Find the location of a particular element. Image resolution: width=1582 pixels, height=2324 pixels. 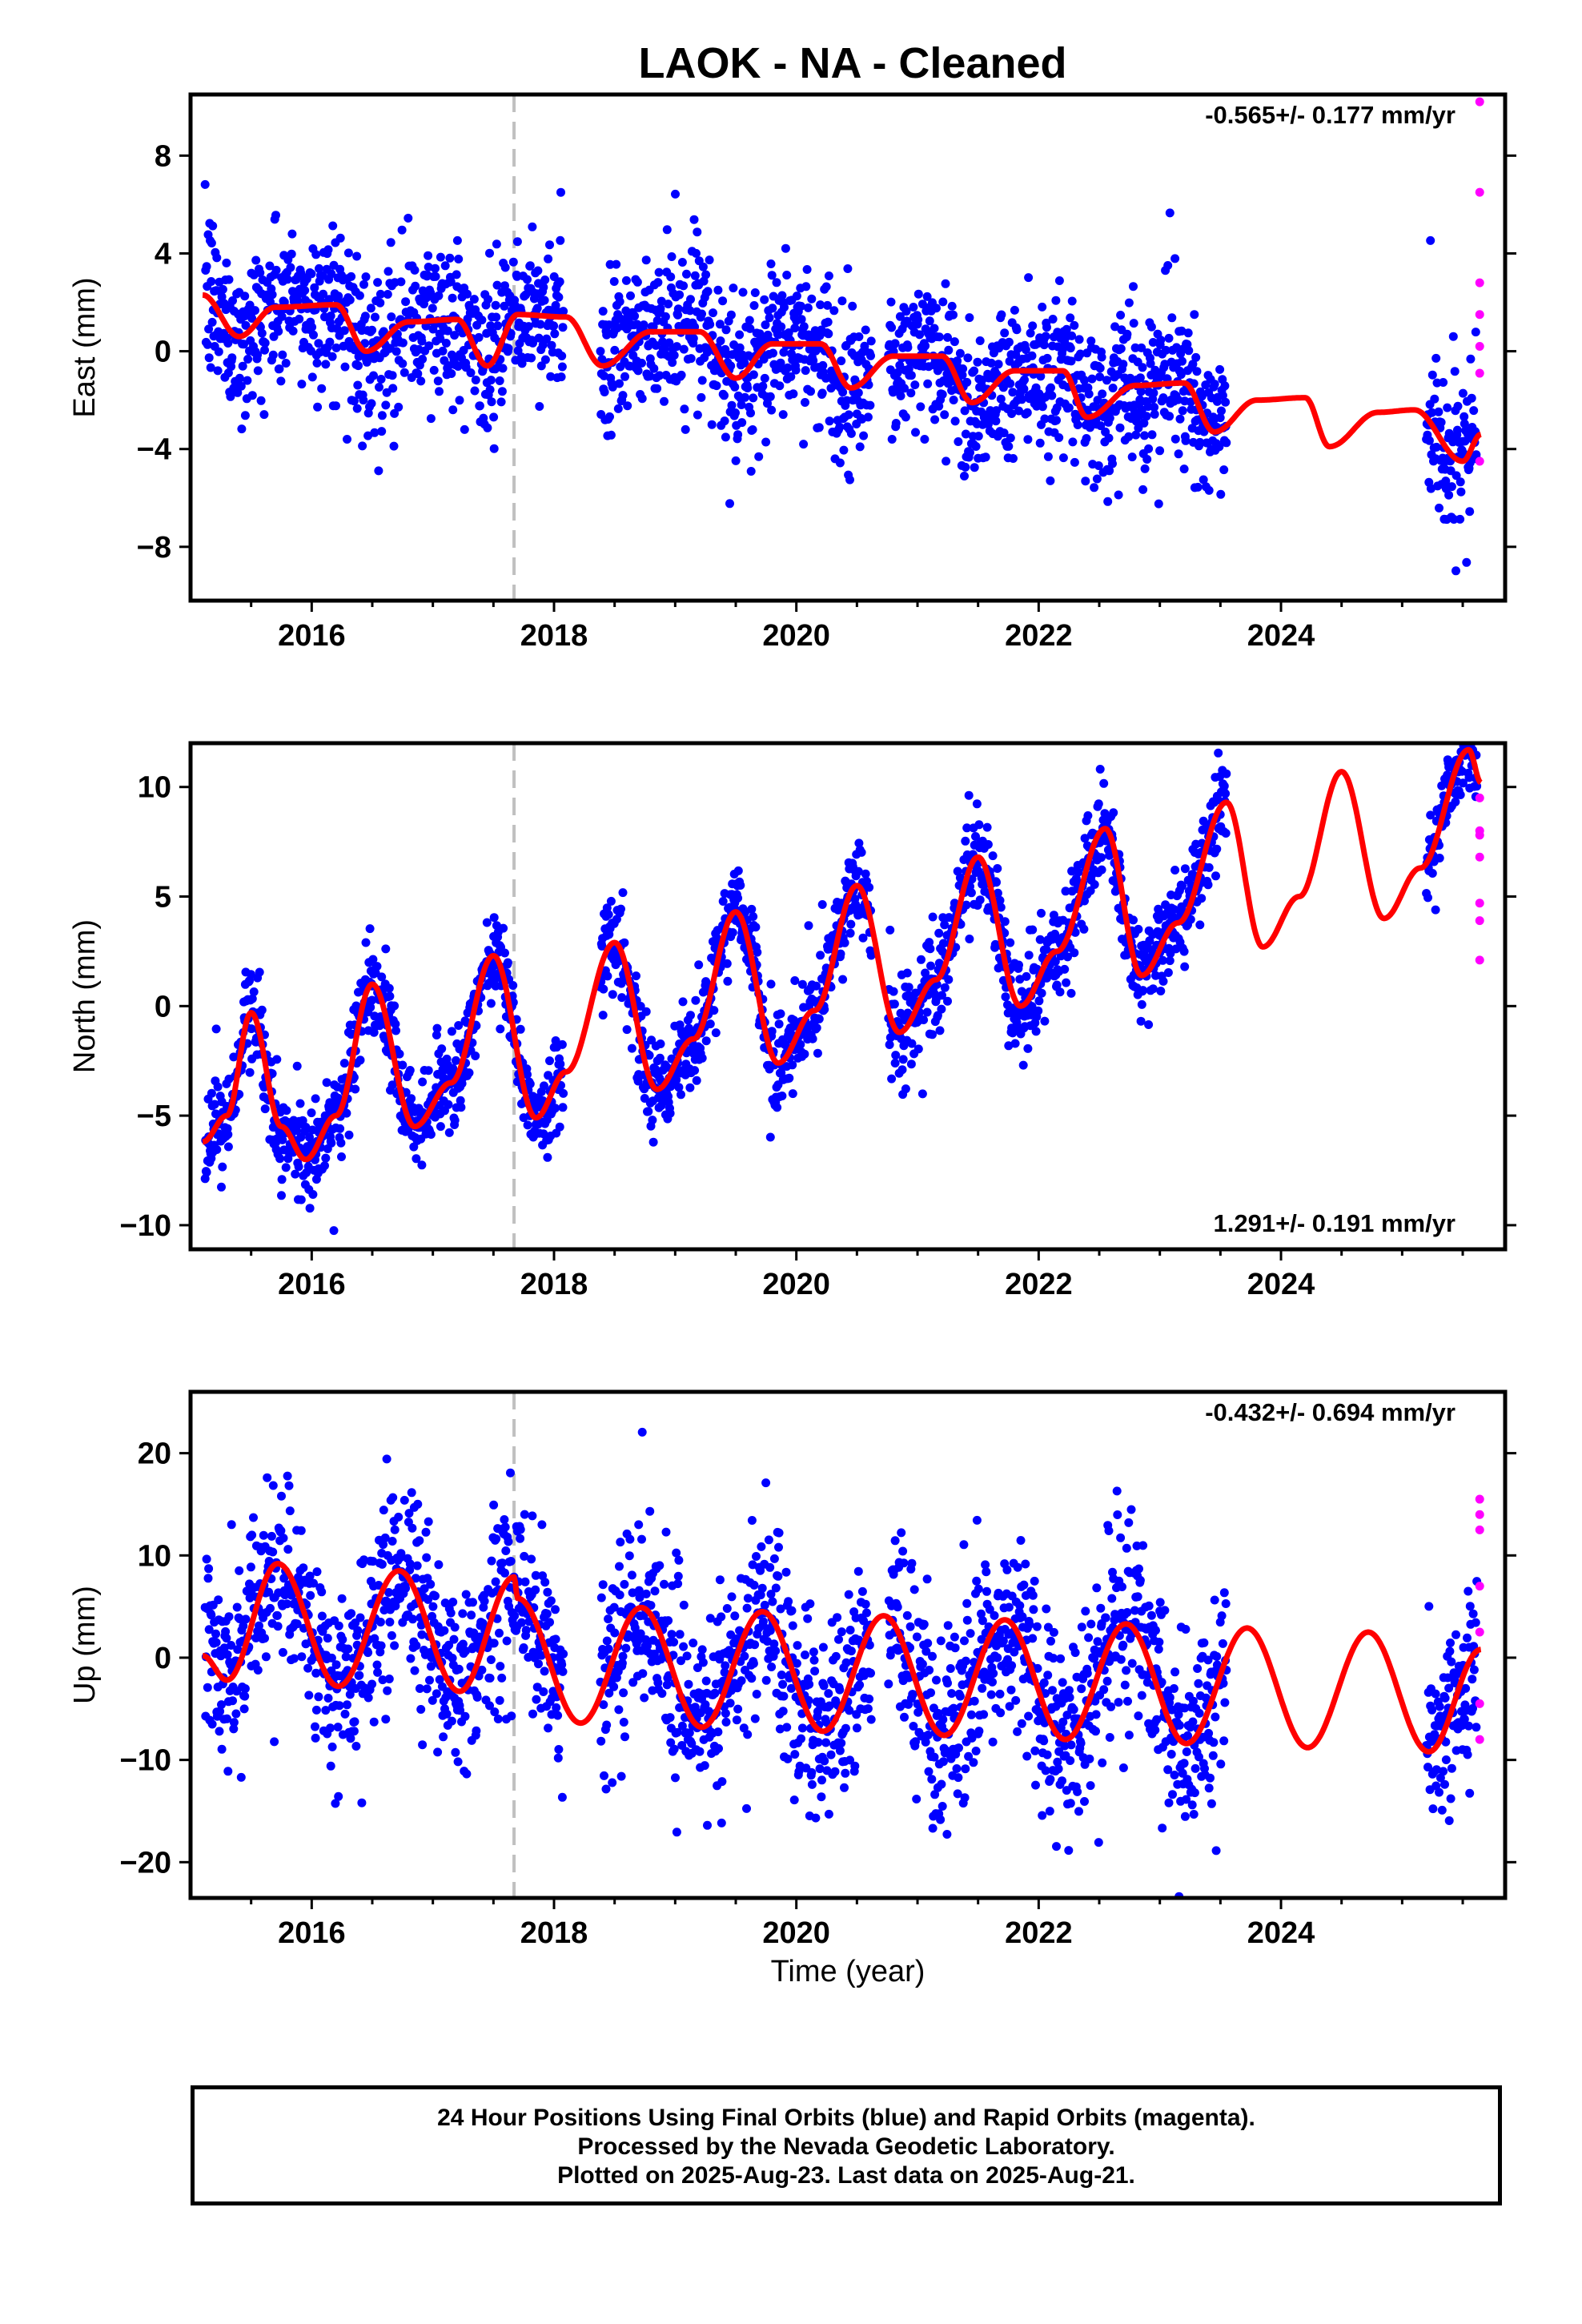

x-tick-label: 2016 is located at coordinates (312, 636).